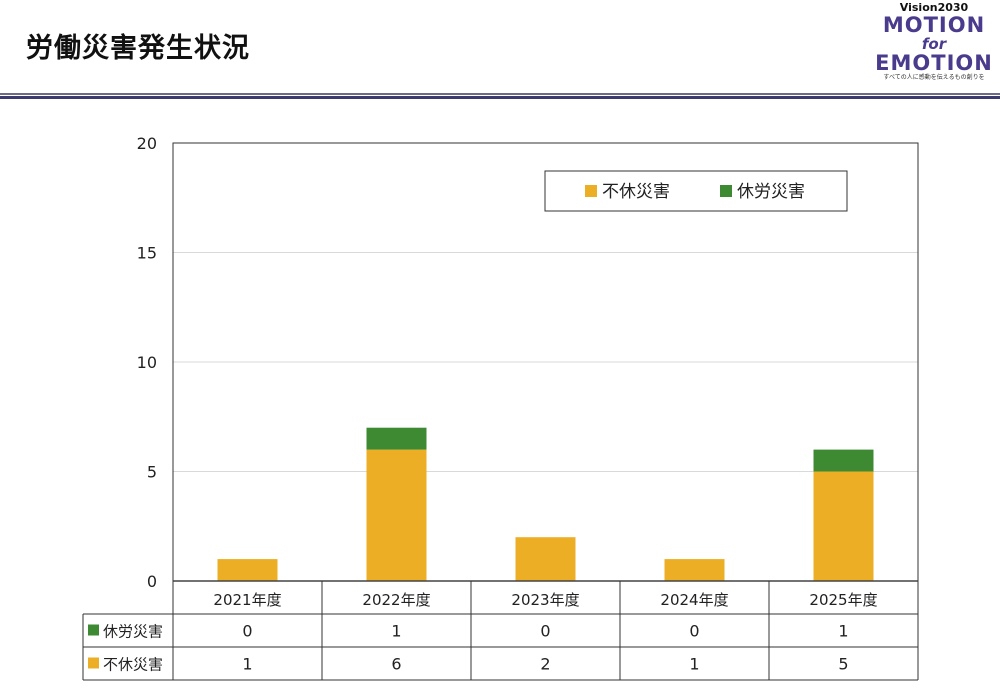 The image size is (1000, 690). Describe the element at coordinates (545, 600) in the screenshot. I see `x-tick-label: 2023年度` at that location.